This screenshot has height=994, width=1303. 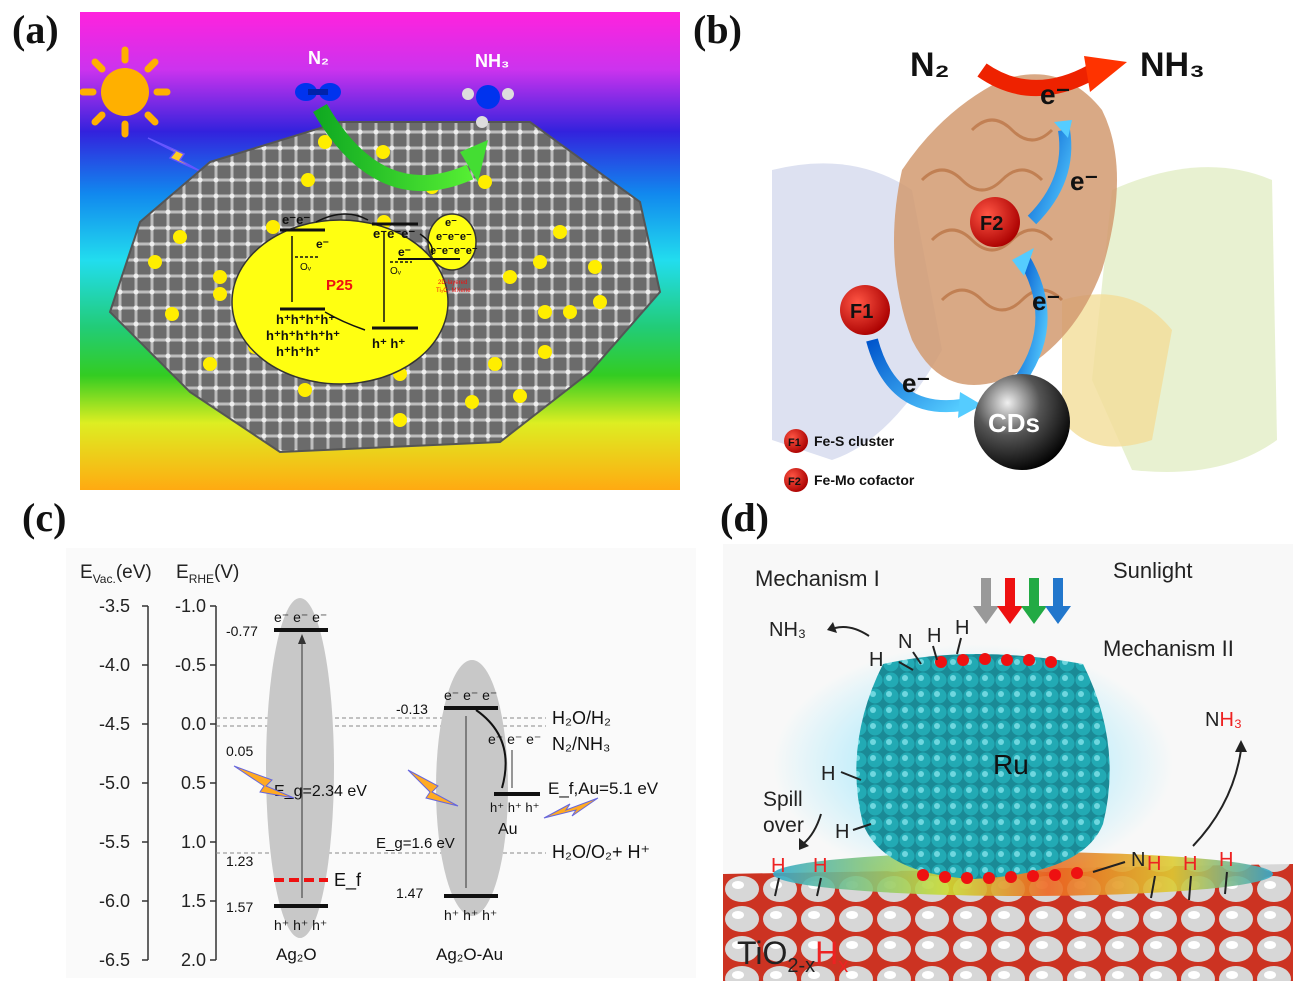 I want to click on sphere-electron-2: e⁻e⁻e⁻, so click(x=454, y=237).